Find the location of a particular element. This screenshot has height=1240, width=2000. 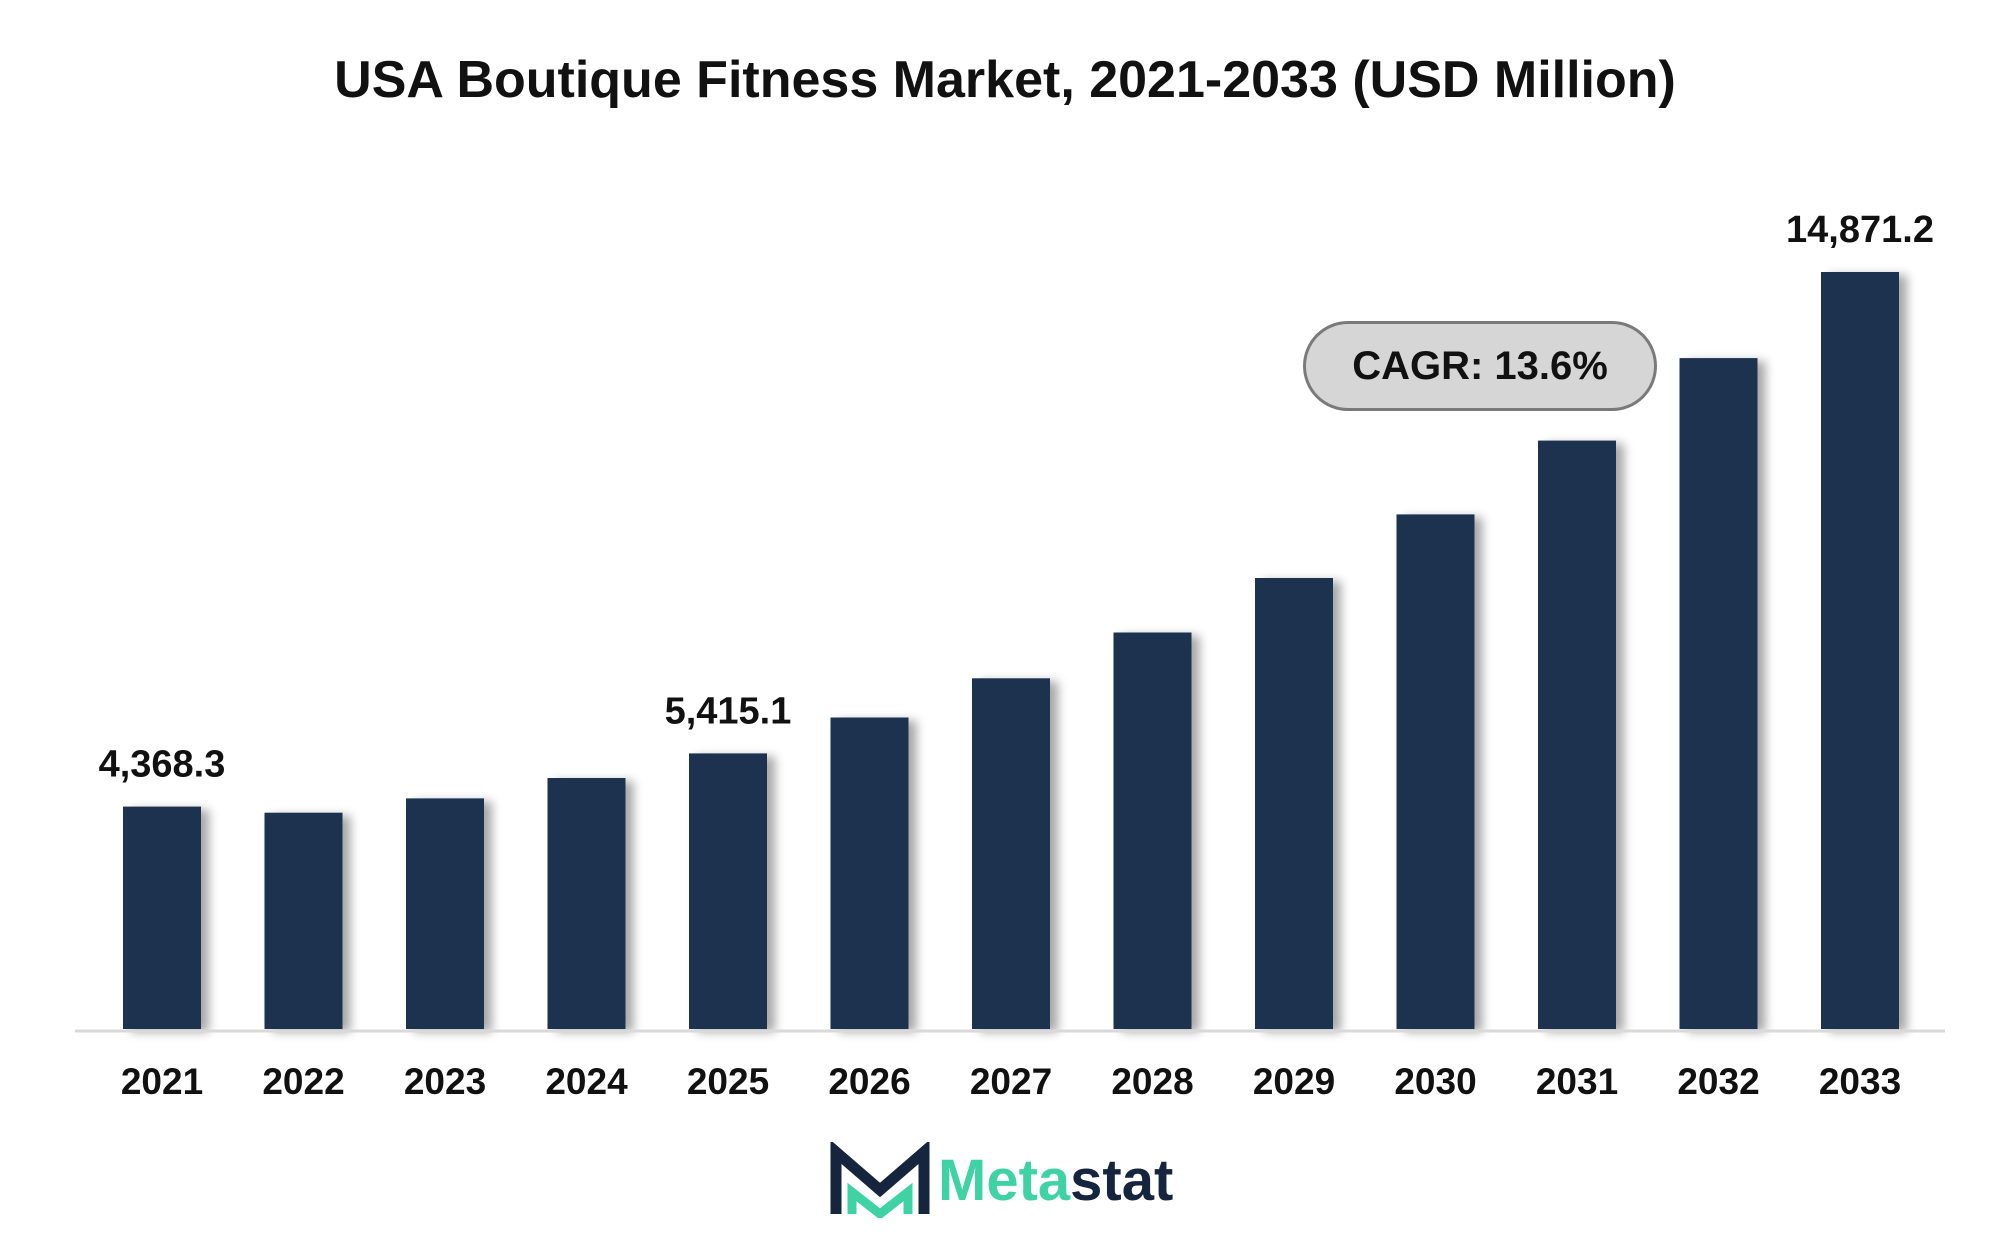

bar-2031 is located at coordinates (1577, 735).